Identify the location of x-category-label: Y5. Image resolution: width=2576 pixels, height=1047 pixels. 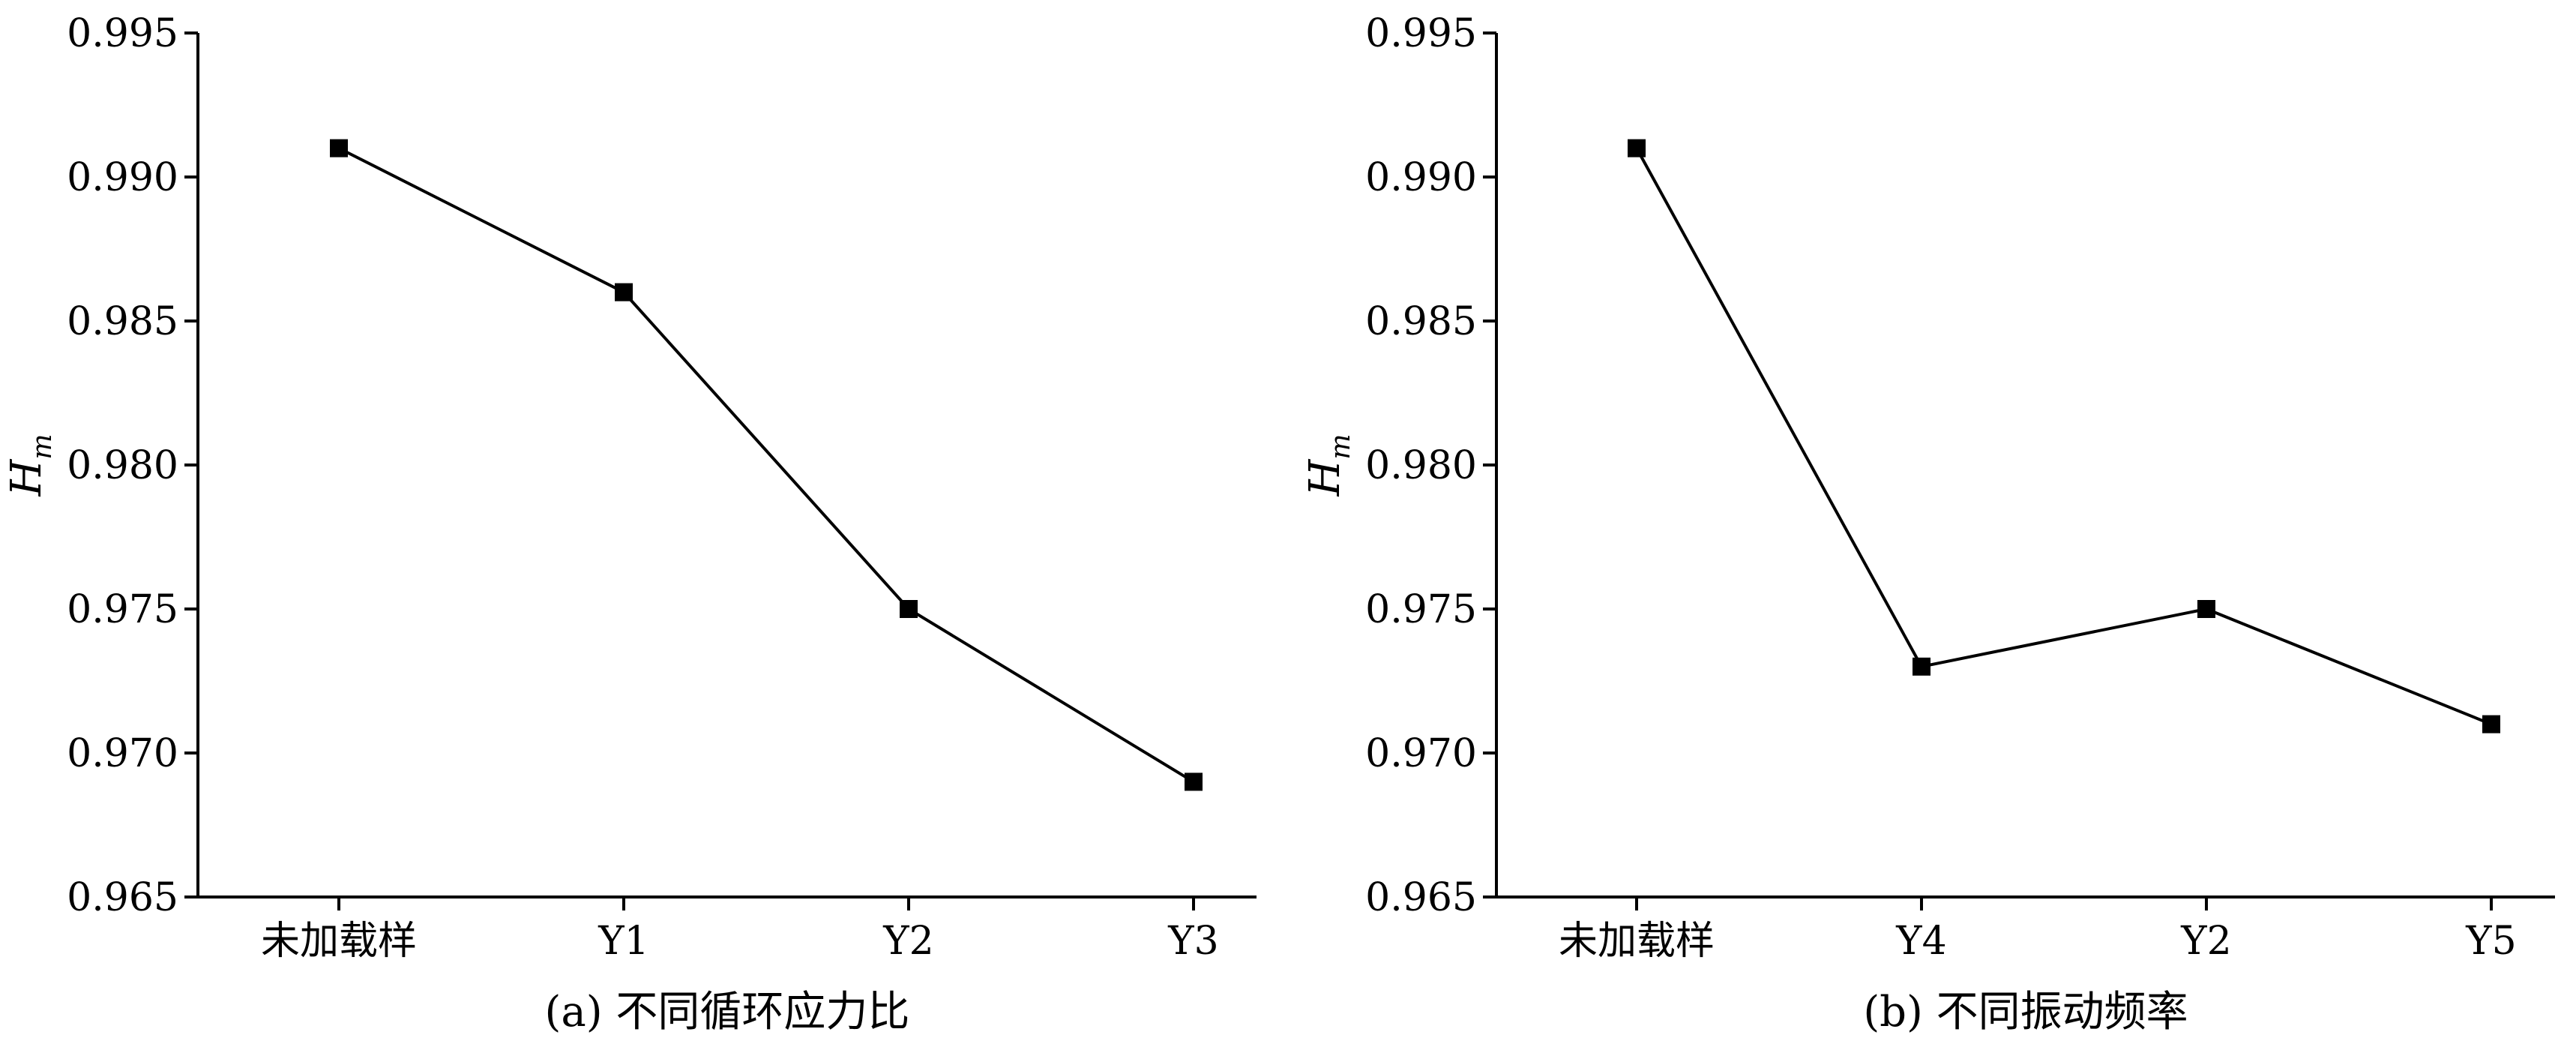
(2491, 941).